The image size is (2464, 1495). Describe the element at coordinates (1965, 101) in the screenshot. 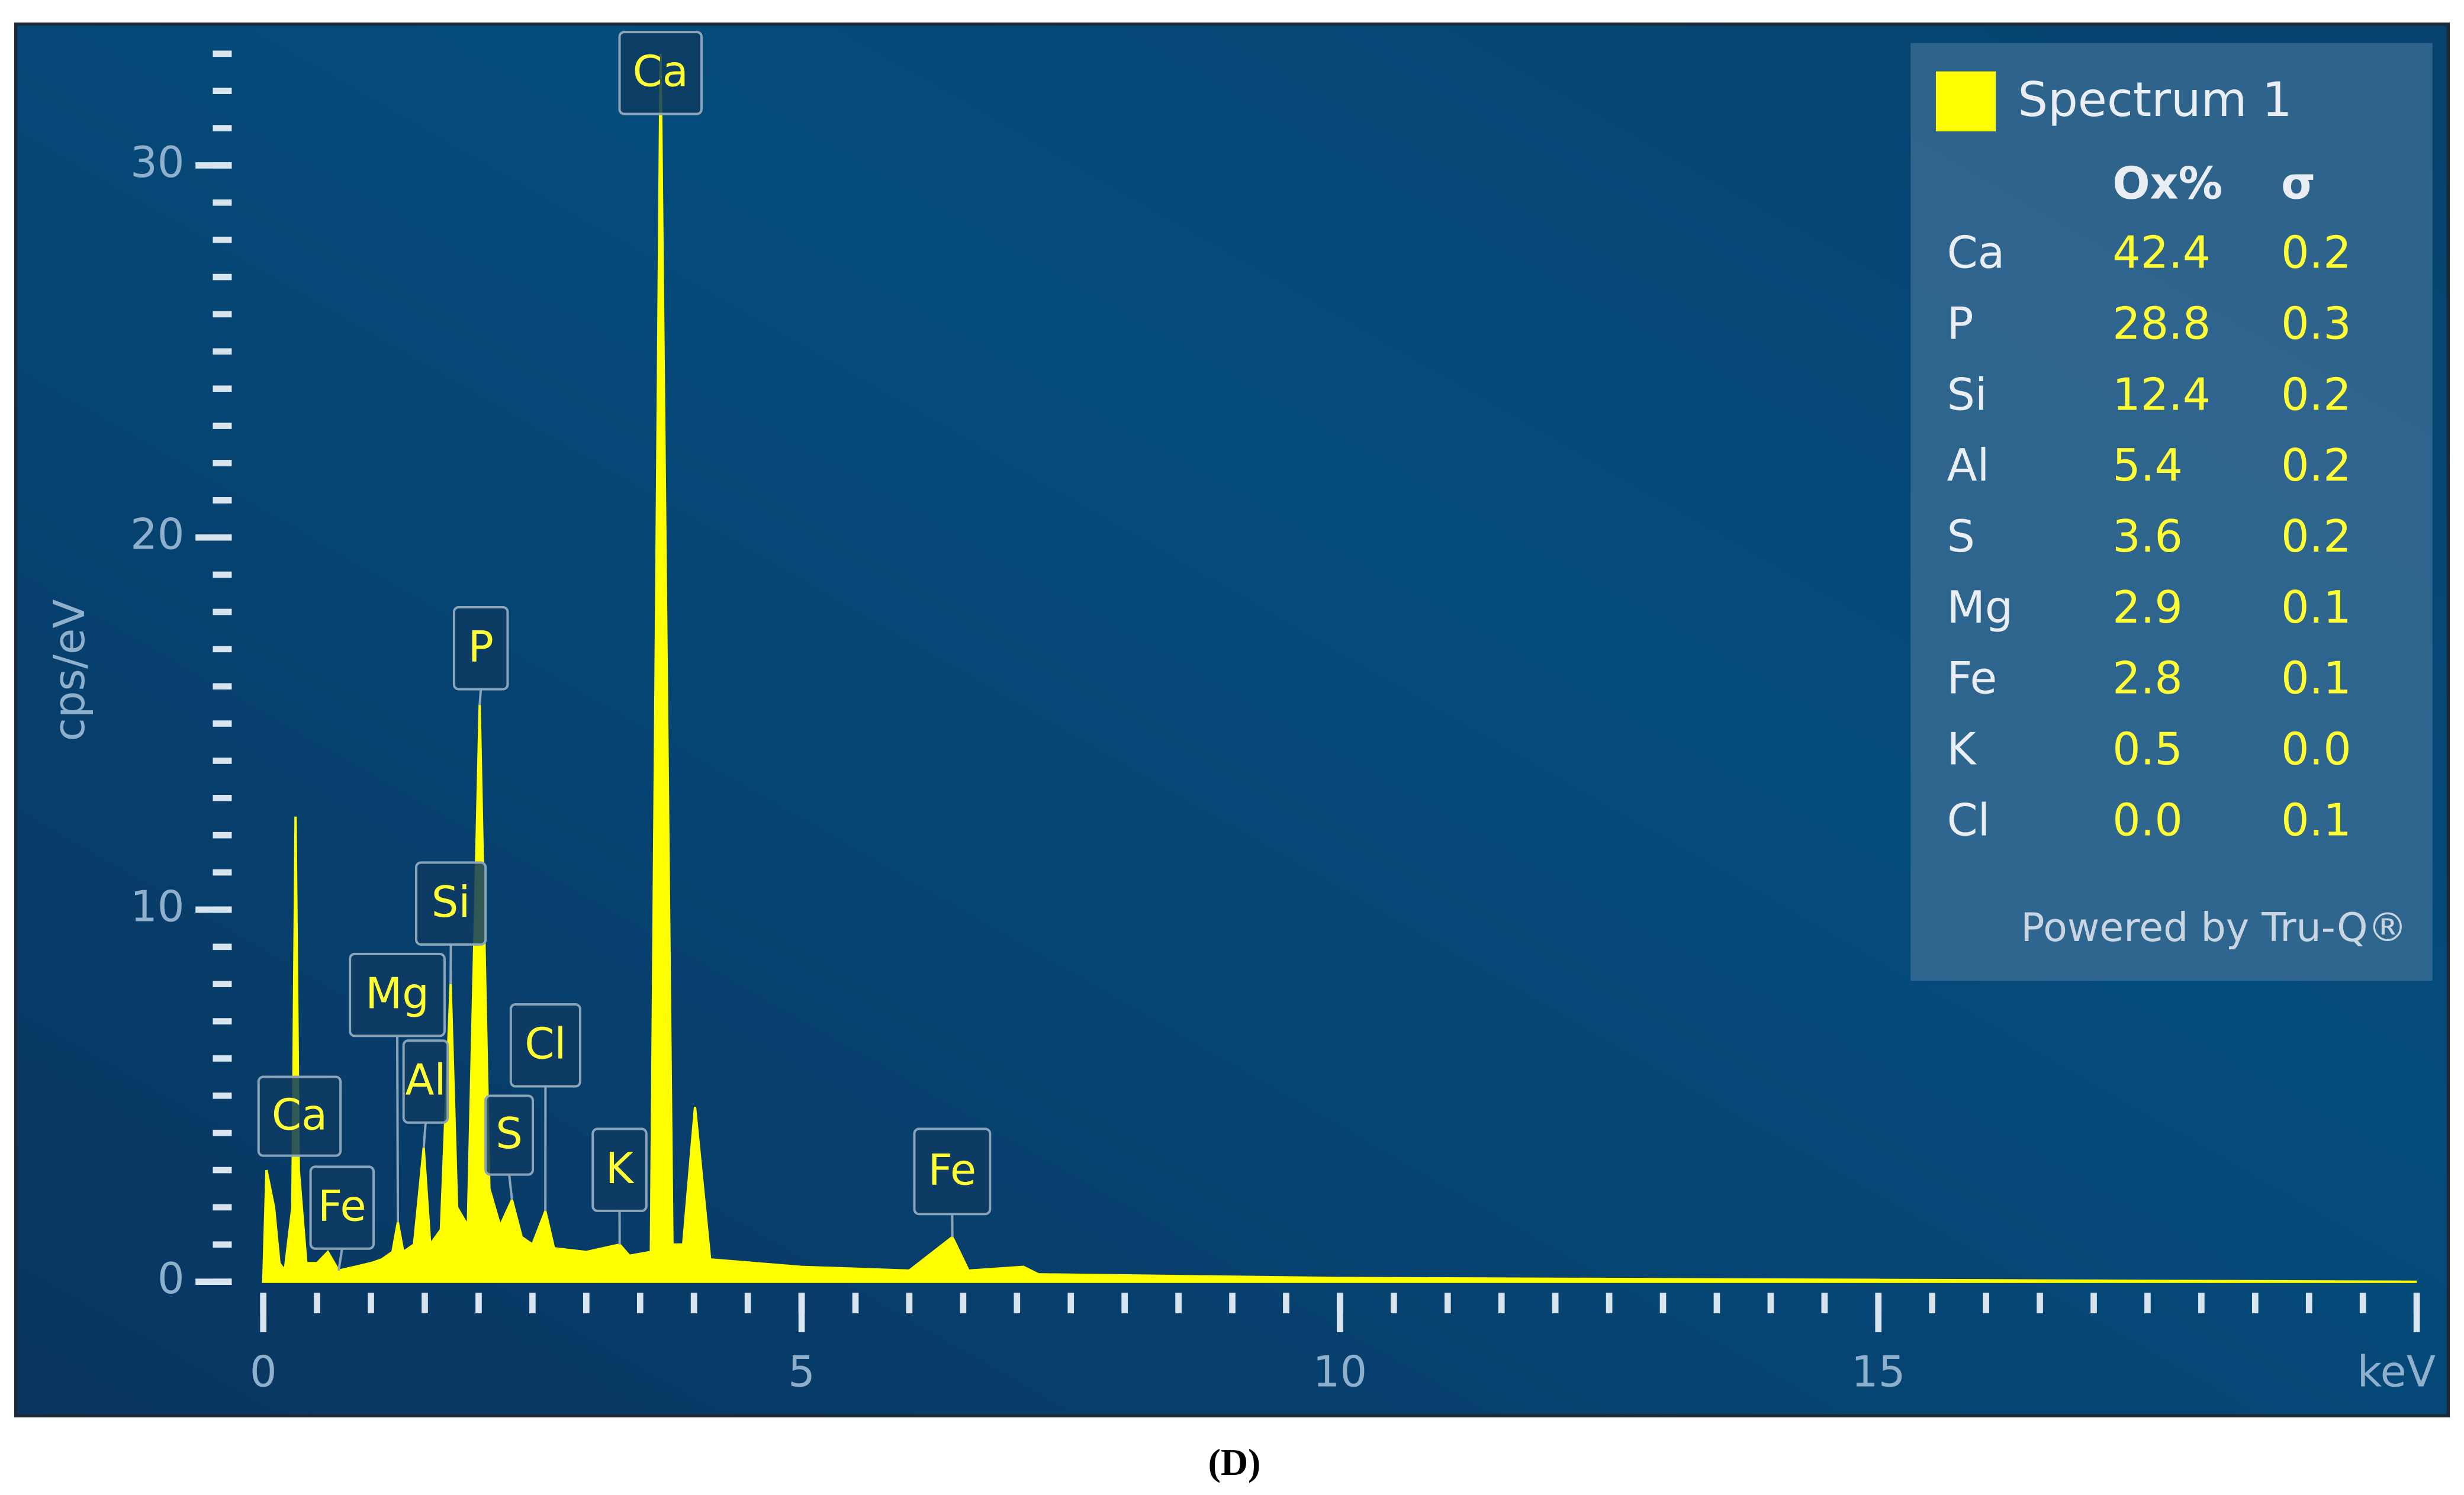

I see `legend-swatch` at that location.